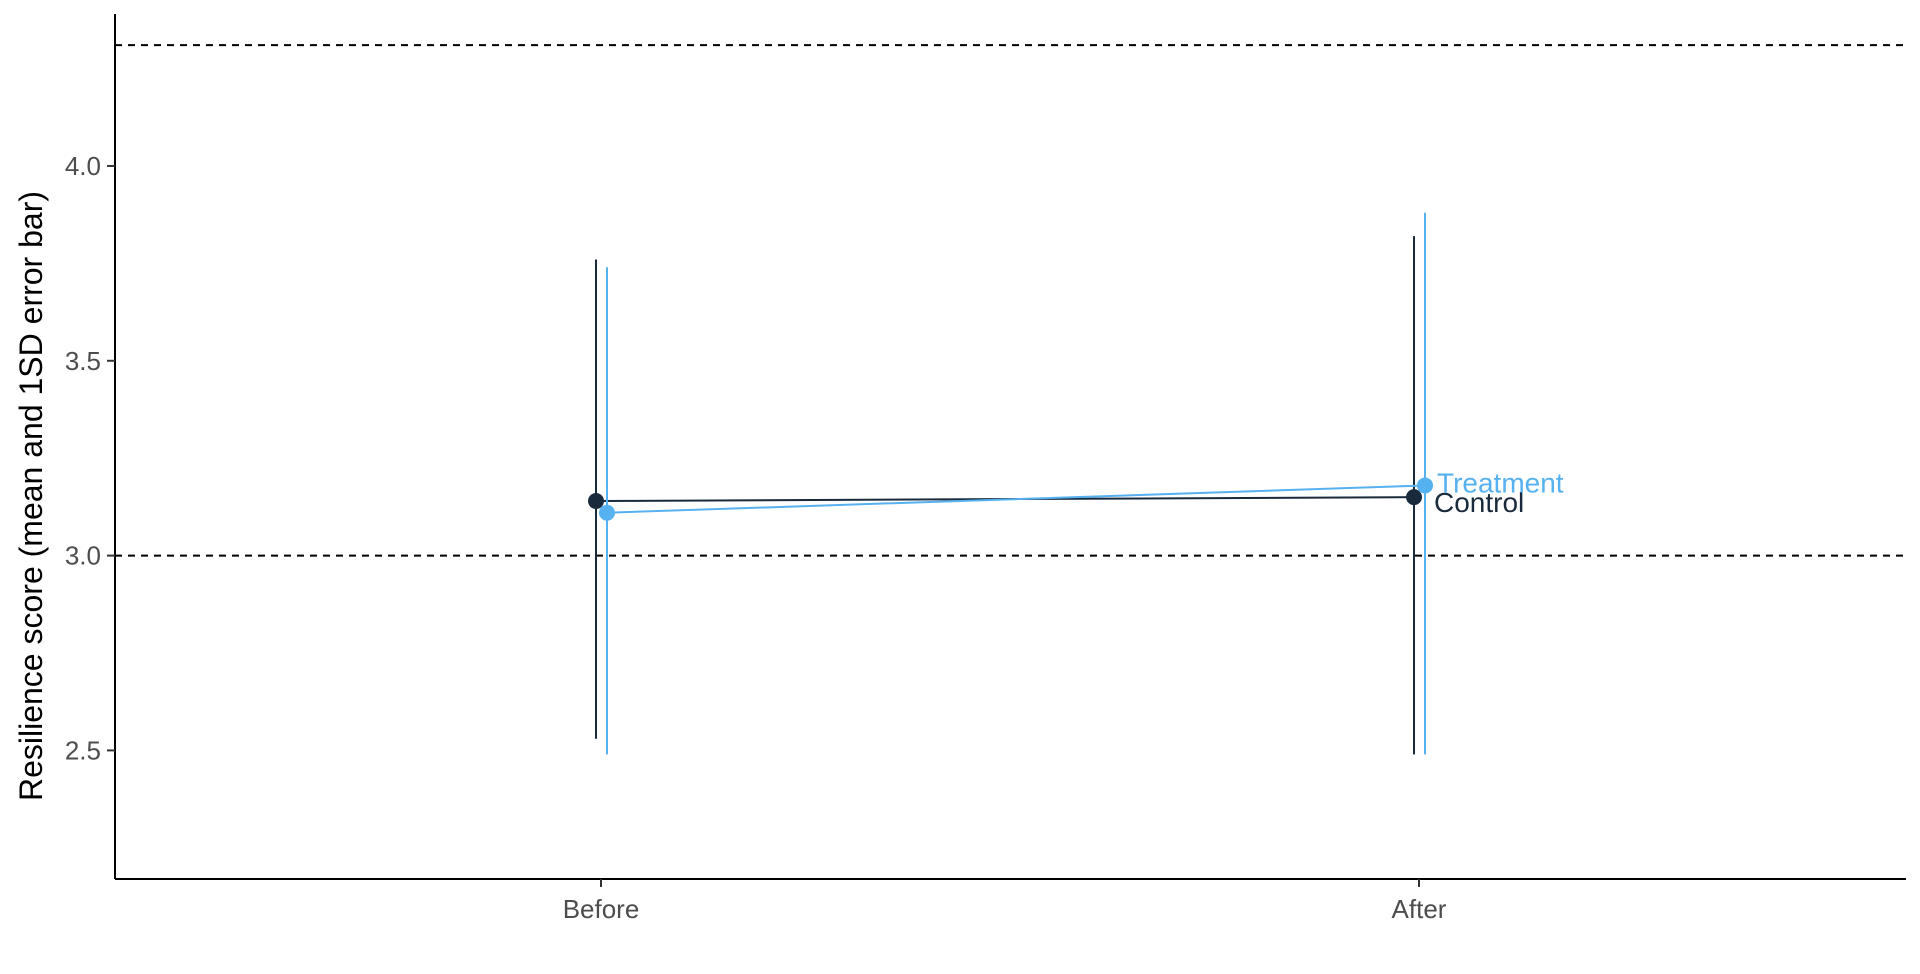  What do you see at coordinates (1479, 502) in the screenshot?
I see `series-label: Control` at bounding box center [1479, 502].